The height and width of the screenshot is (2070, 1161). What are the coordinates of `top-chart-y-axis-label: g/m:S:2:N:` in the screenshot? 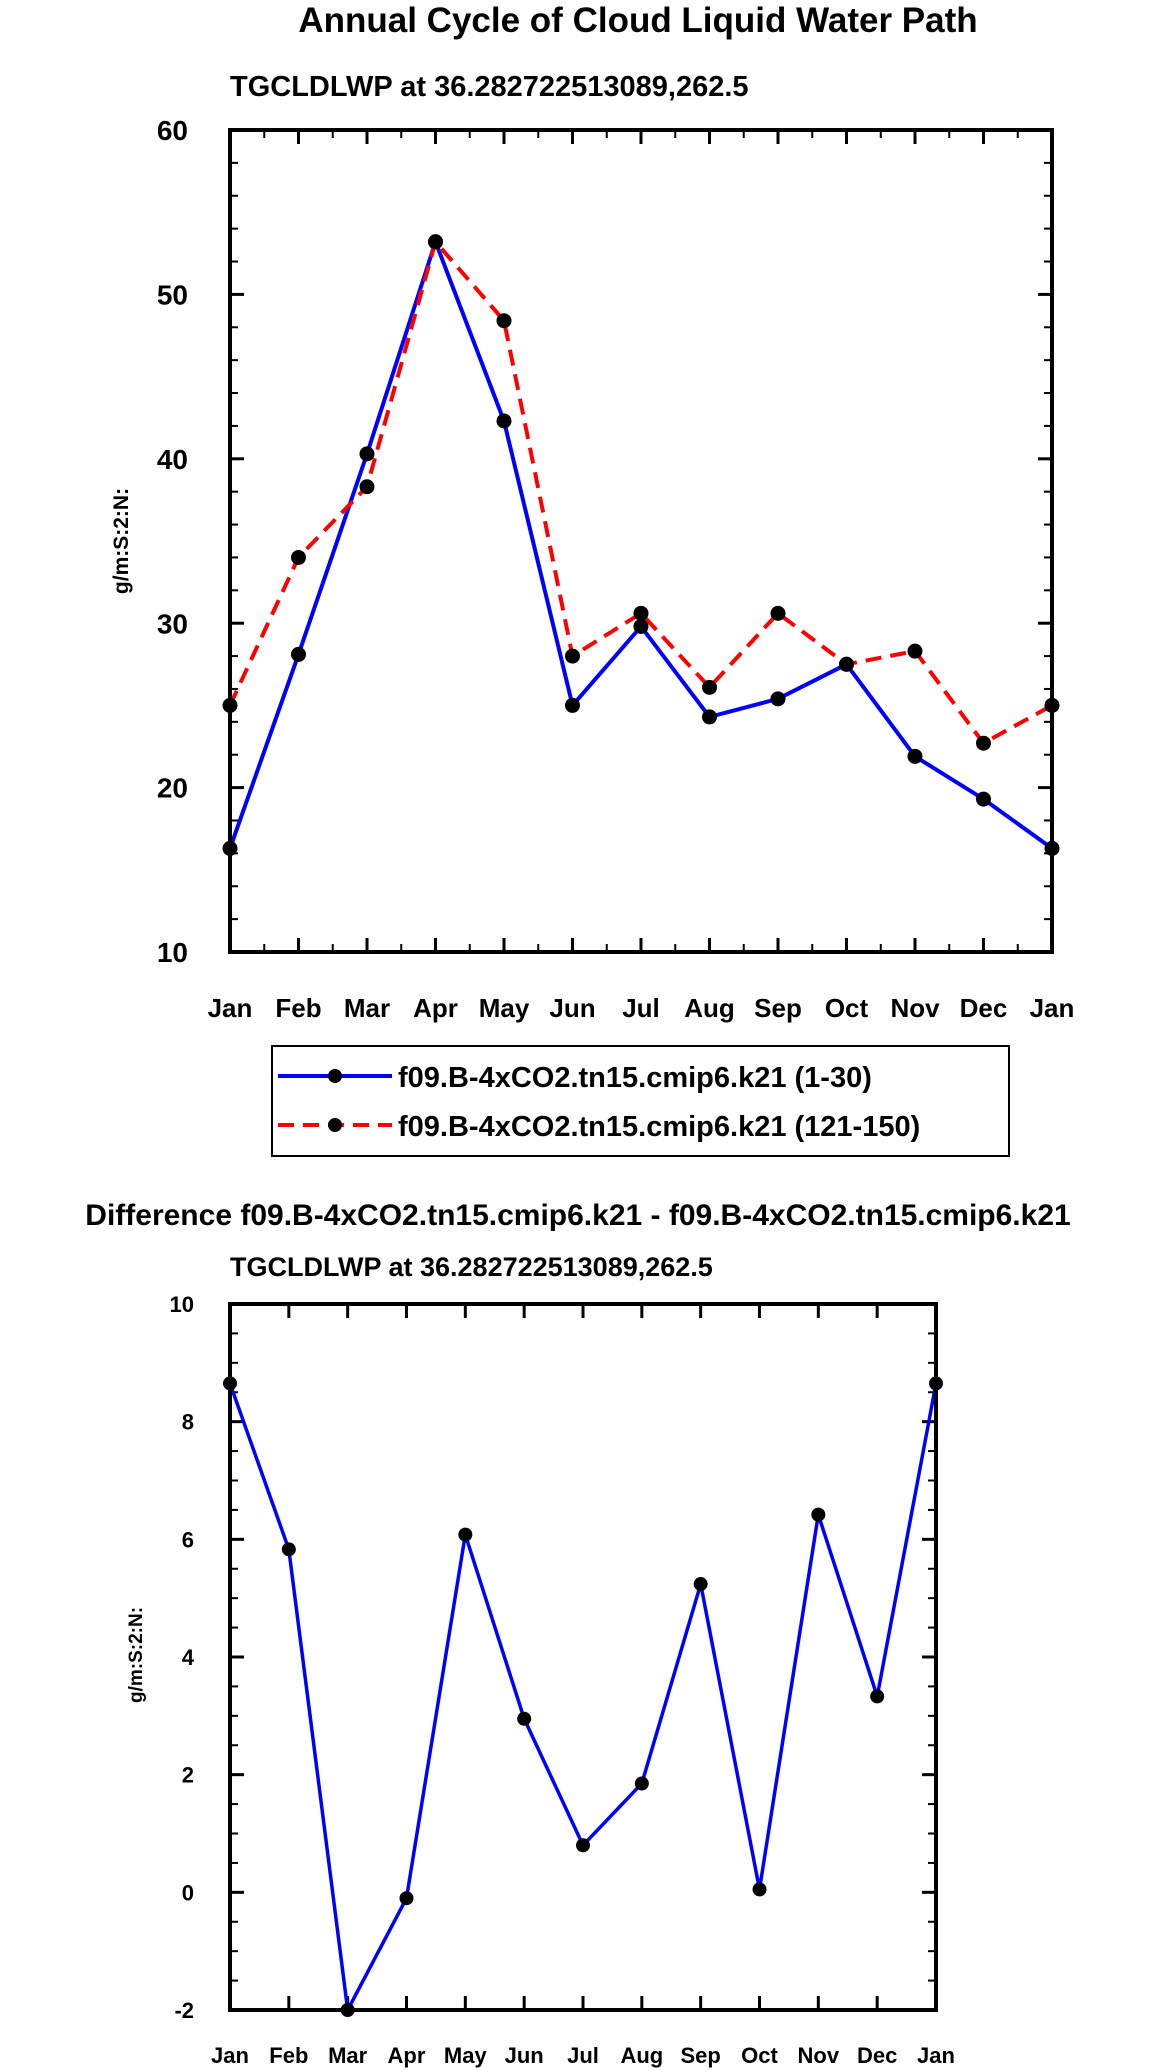 It's located at (121, 541).